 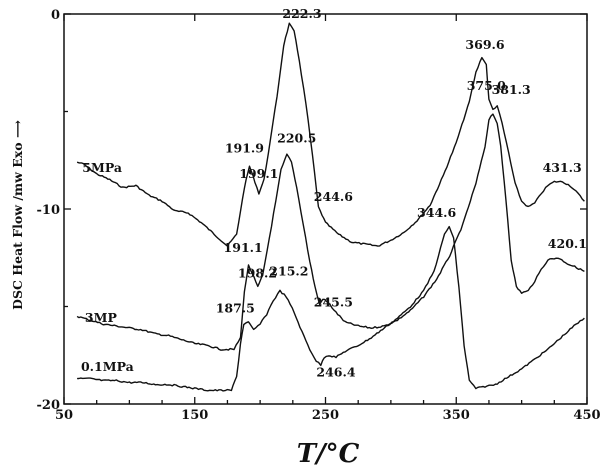 I want to click on peak-label: 375.0, so click(x=486, y=85).